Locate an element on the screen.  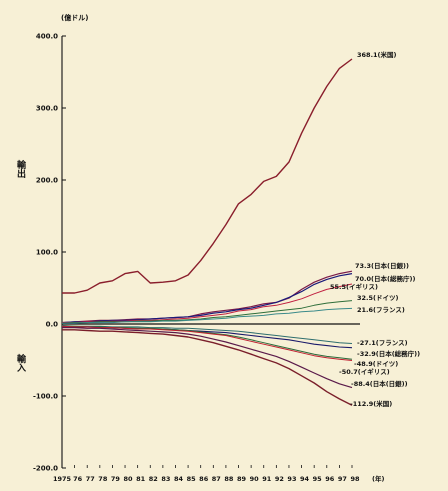
x-tick-label: 83 is located at coordinates (165, 479).